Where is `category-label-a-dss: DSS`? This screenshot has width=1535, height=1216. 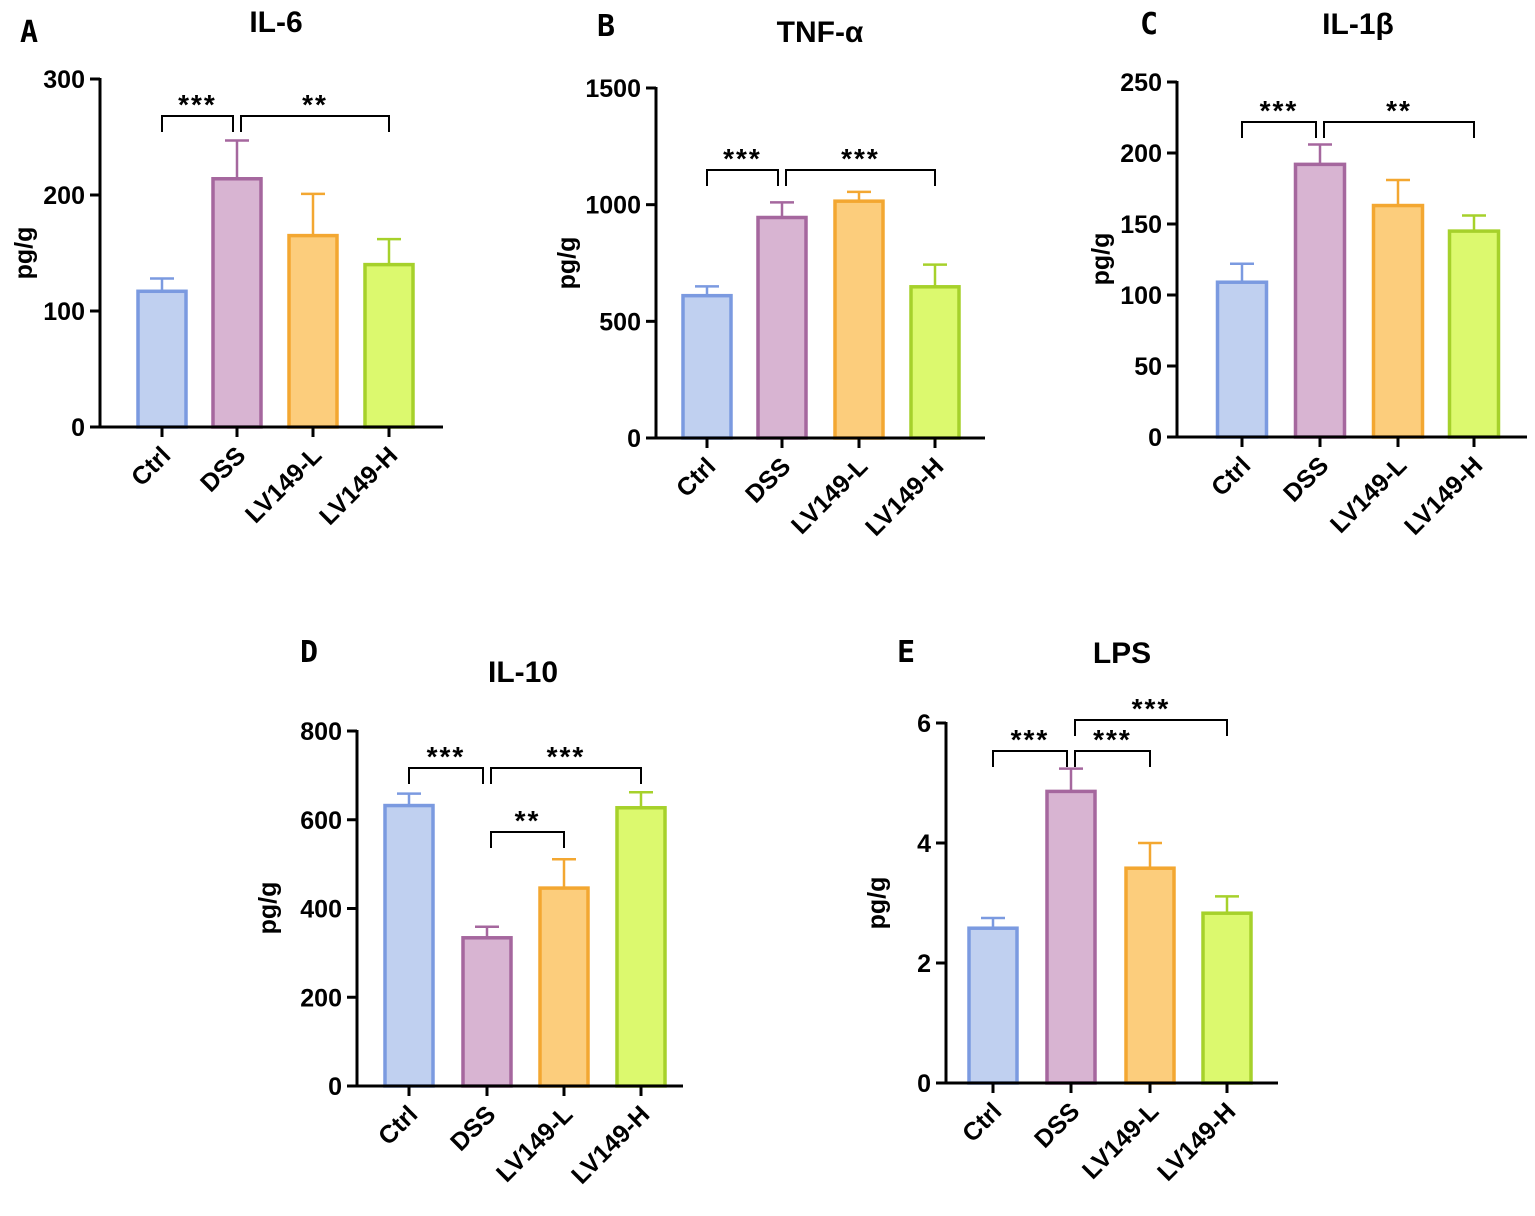
category-label-a-dss: DSS is located at coordinates (223, 469).